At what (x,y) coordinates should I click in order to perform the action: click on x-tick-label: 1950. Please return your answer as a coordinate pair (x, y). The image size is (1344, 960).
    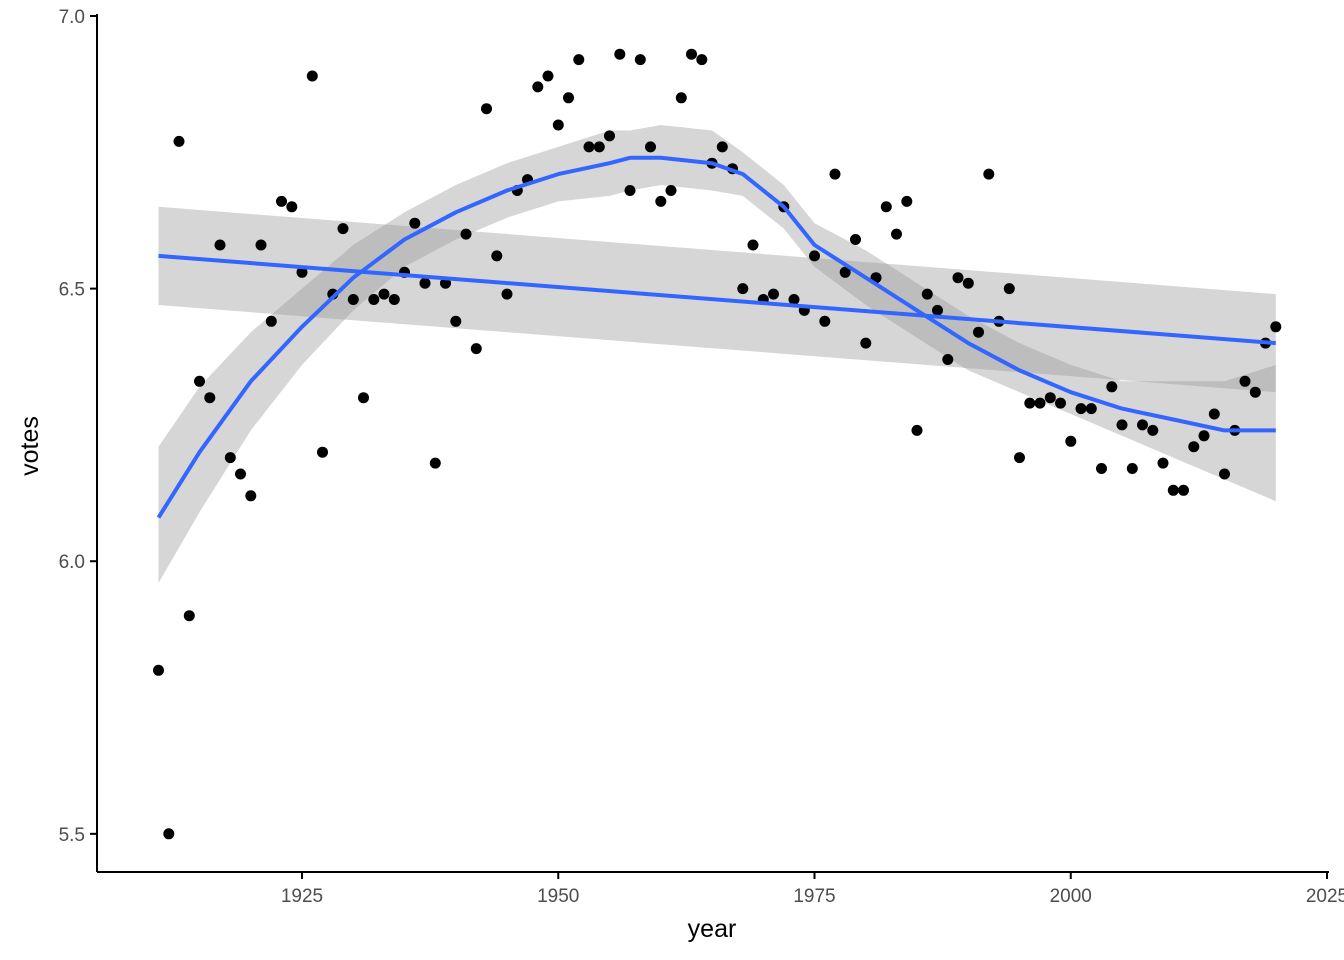
    Looking at the image, I should click on (558, 896).